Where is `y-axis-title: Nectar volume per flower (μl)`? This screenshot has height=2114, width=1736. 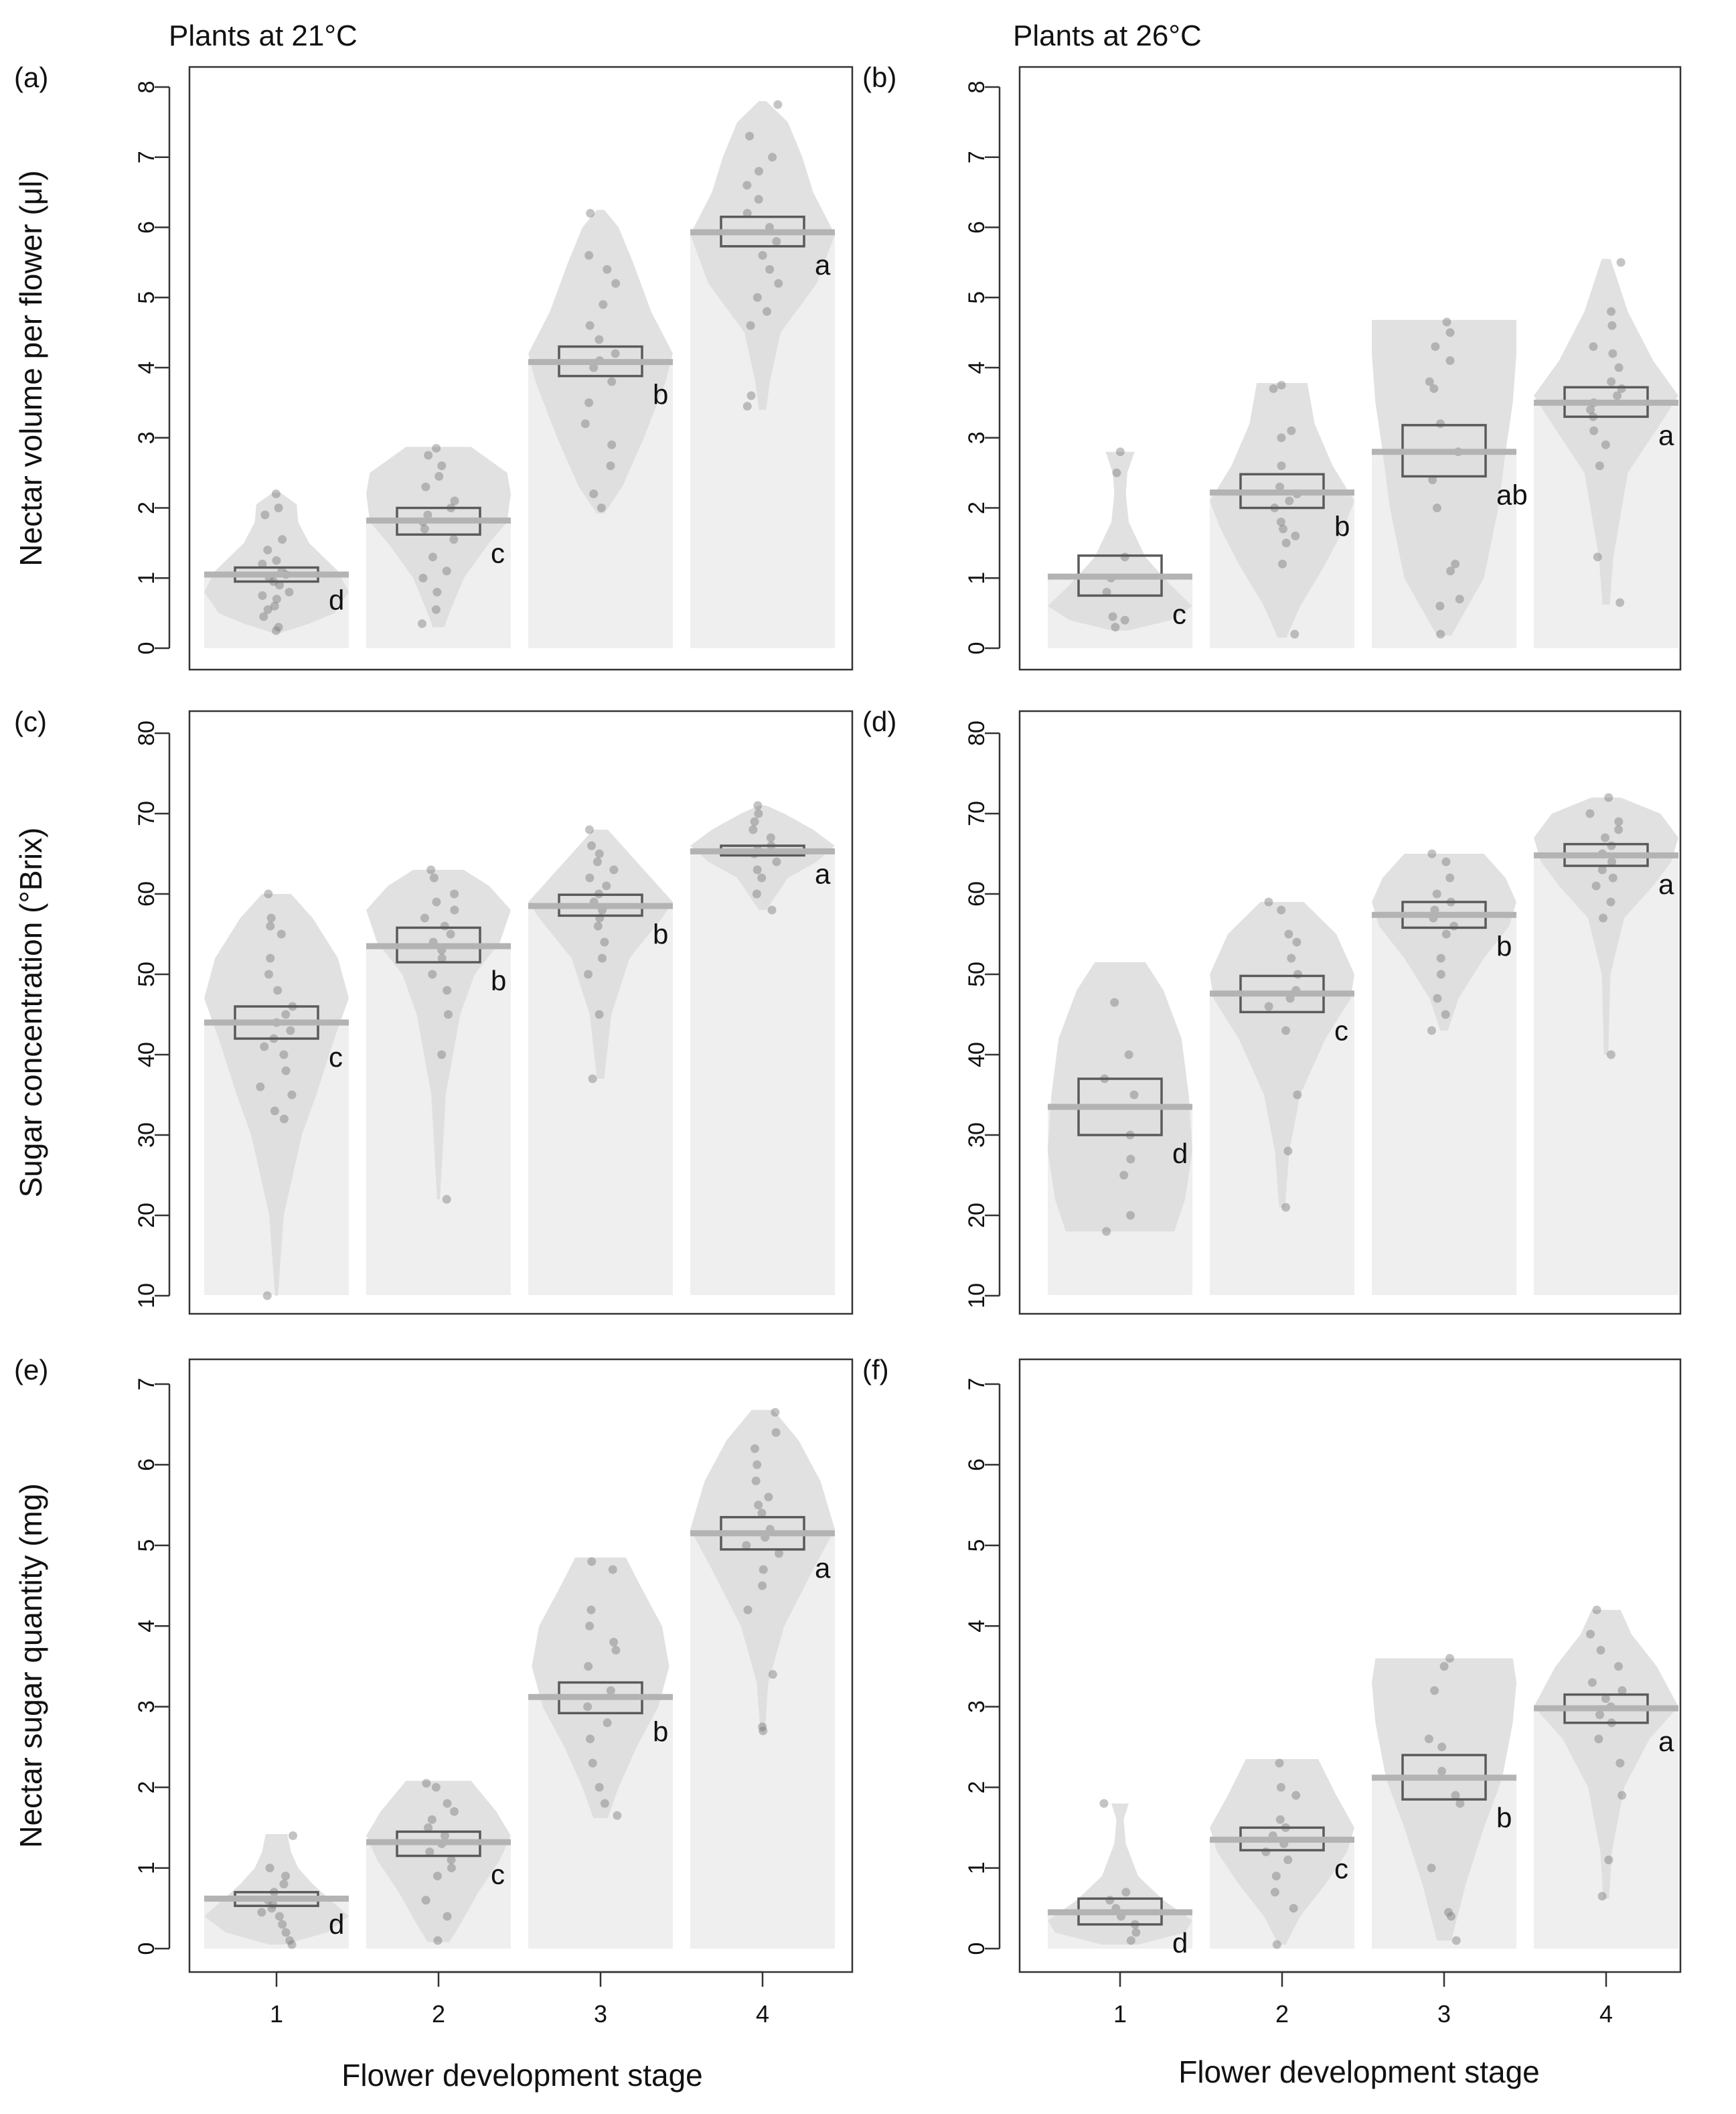
y-axis-title: Nectar volume per flower (μl) is located at coordinates (31, 368).